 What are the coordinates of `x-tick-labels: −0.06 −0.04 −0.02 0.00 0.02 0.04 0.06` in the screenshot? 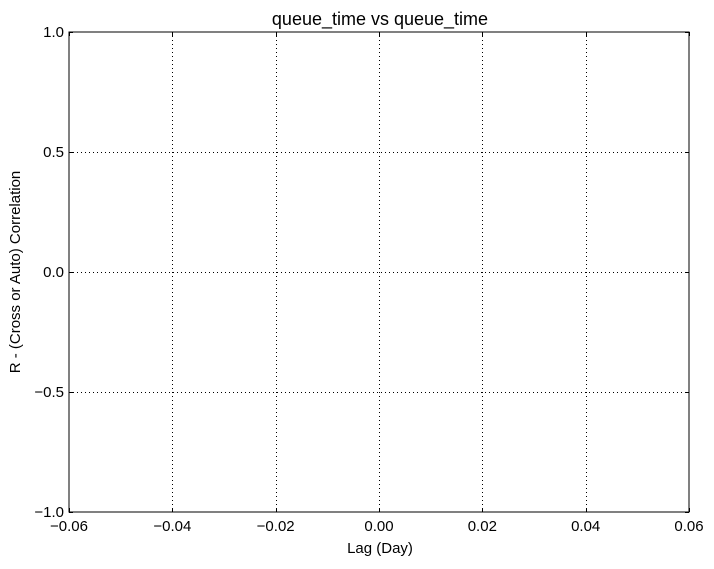 It's located at (377, 526).